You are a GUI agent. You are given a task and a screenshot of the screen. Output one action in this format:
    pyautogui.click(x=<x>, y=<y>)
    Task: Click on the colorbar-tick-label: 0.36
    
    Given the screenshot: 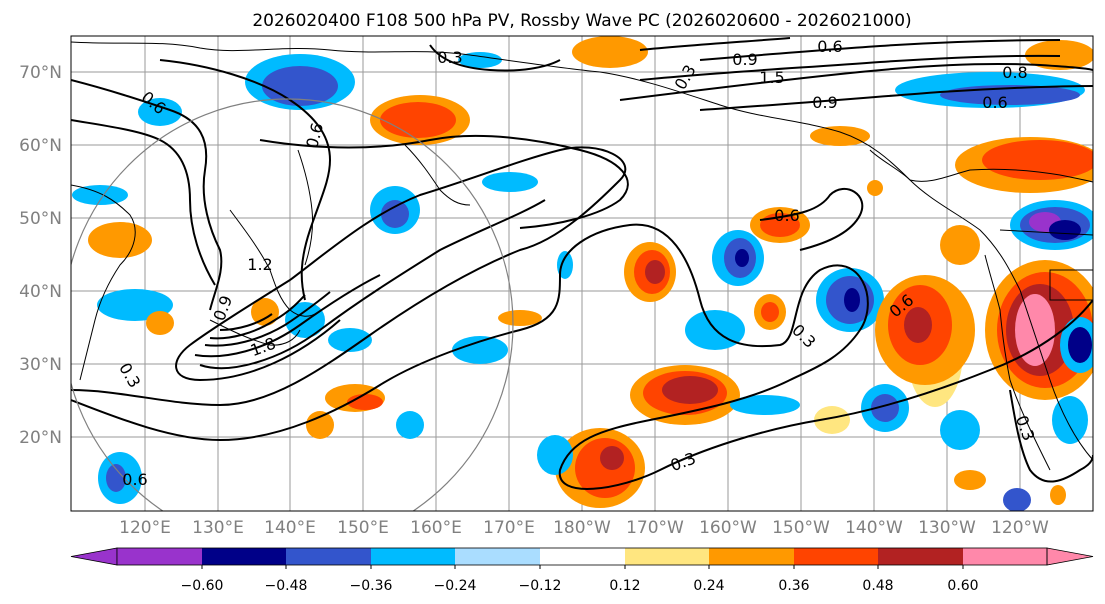 What is the action you would take?
    pyautogui.click(x=793, y=586)
    